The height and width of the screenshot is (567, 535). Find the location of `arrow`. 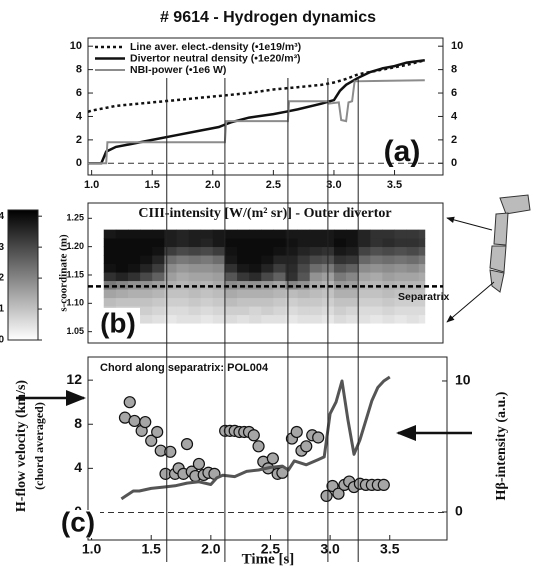

arrow is located at coordinates (470, 302).